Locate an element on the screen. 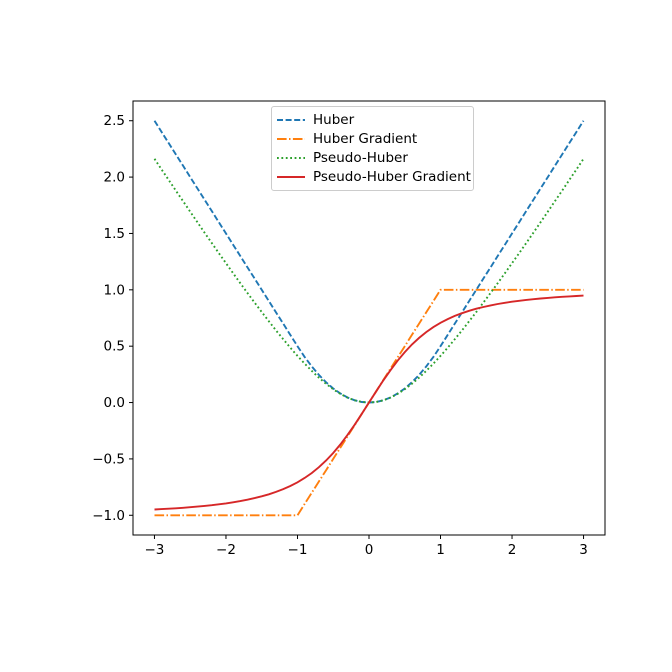 The image size is (672, 672). y-tick-label: 1.0 is located at coordinates (114, 290).